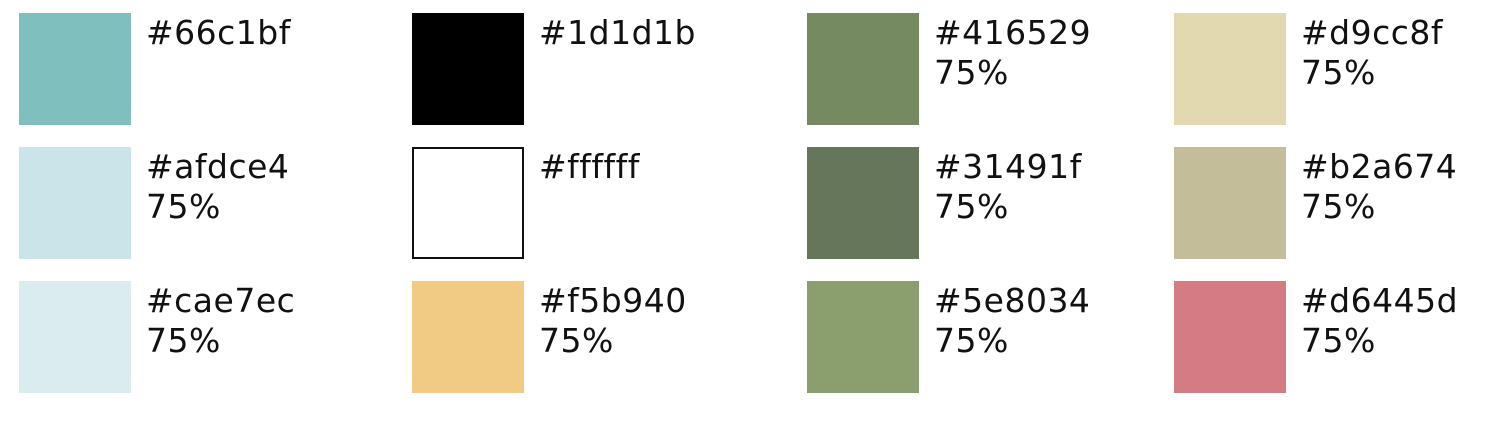 The width and height of the screenshot is (1502, 426). I want to click on swatch-label: #b2a674 75%, so click(1379, 187).